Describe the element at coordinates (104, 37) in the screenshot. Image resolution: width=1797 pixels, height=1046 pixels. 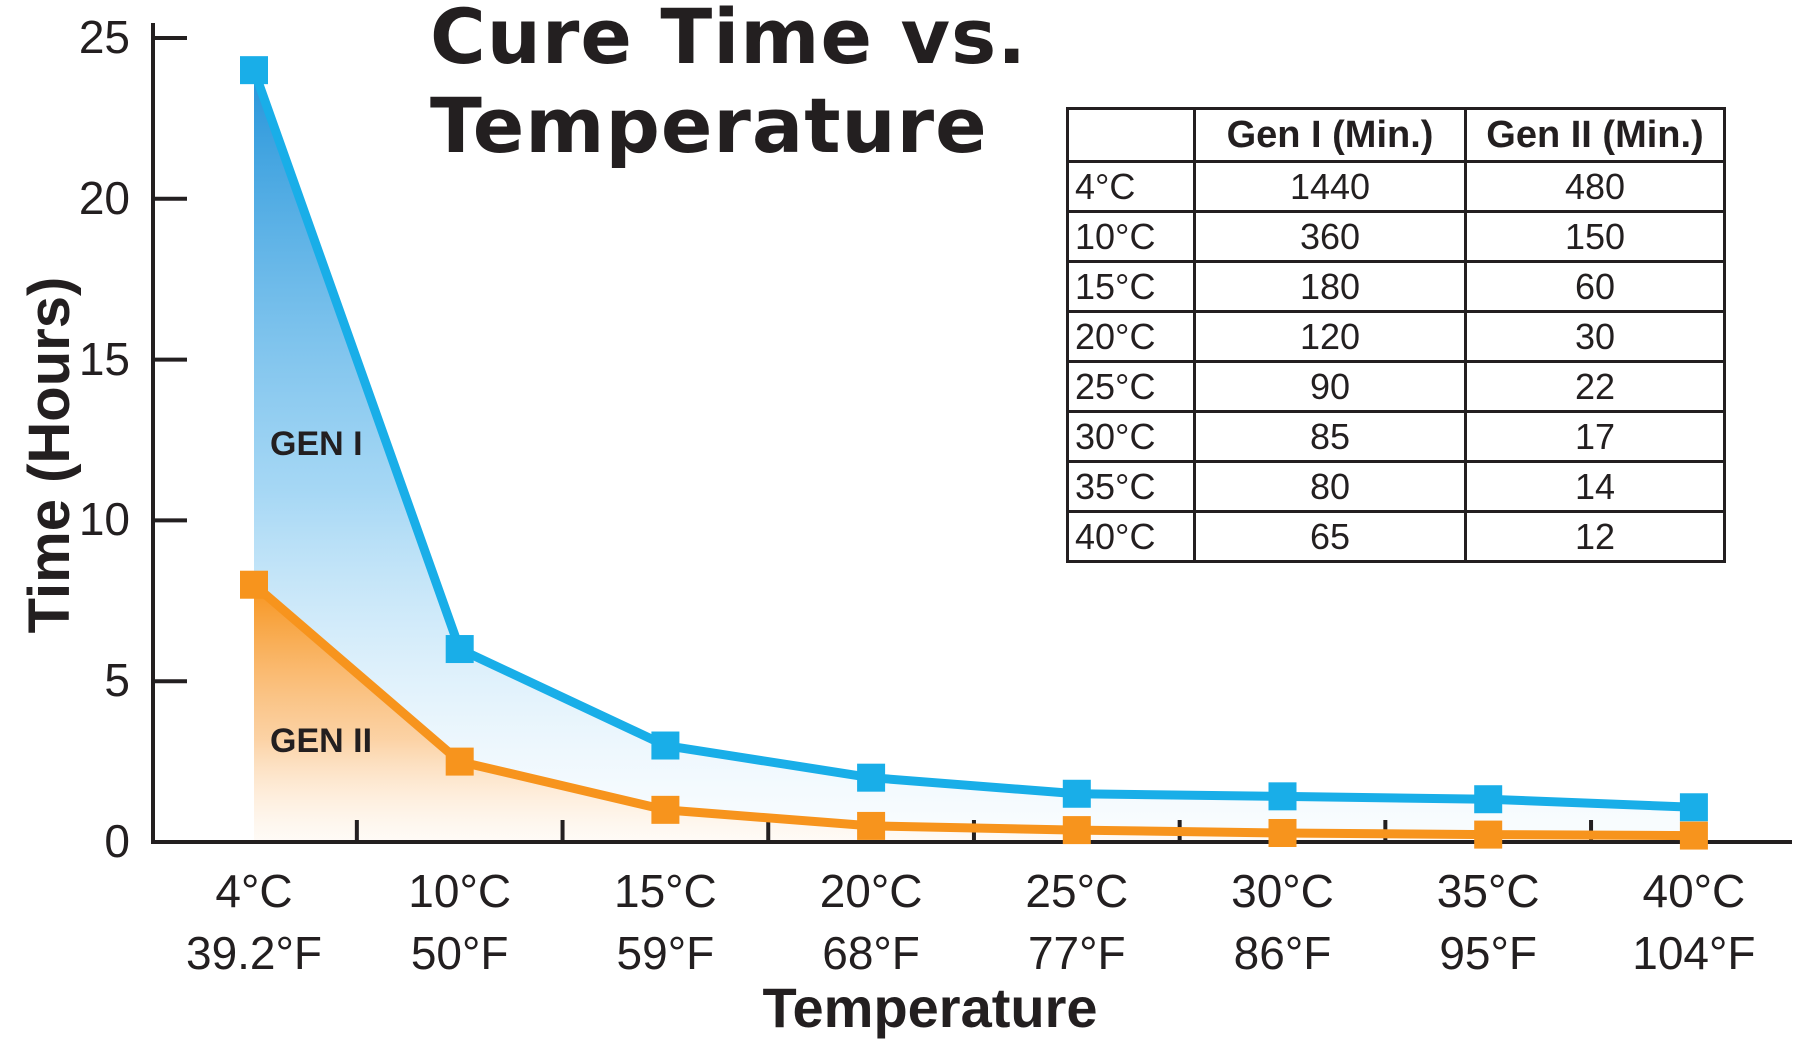
I see `y-tick-label: 25` at that location.